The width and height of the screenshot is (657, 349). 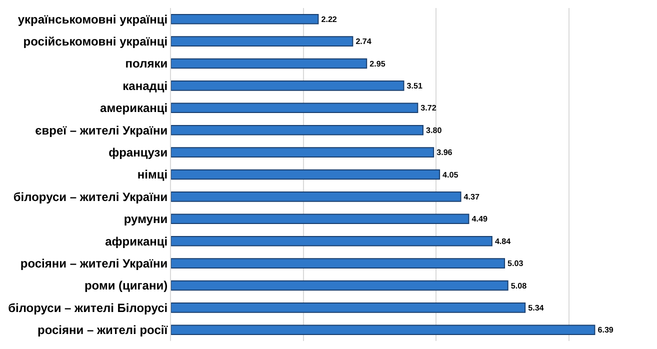 What do you see at coordinates (101, 130) in the screenshot?
I see `y-tick-label: євреї – жителі України` at bounding box center [101, 130].